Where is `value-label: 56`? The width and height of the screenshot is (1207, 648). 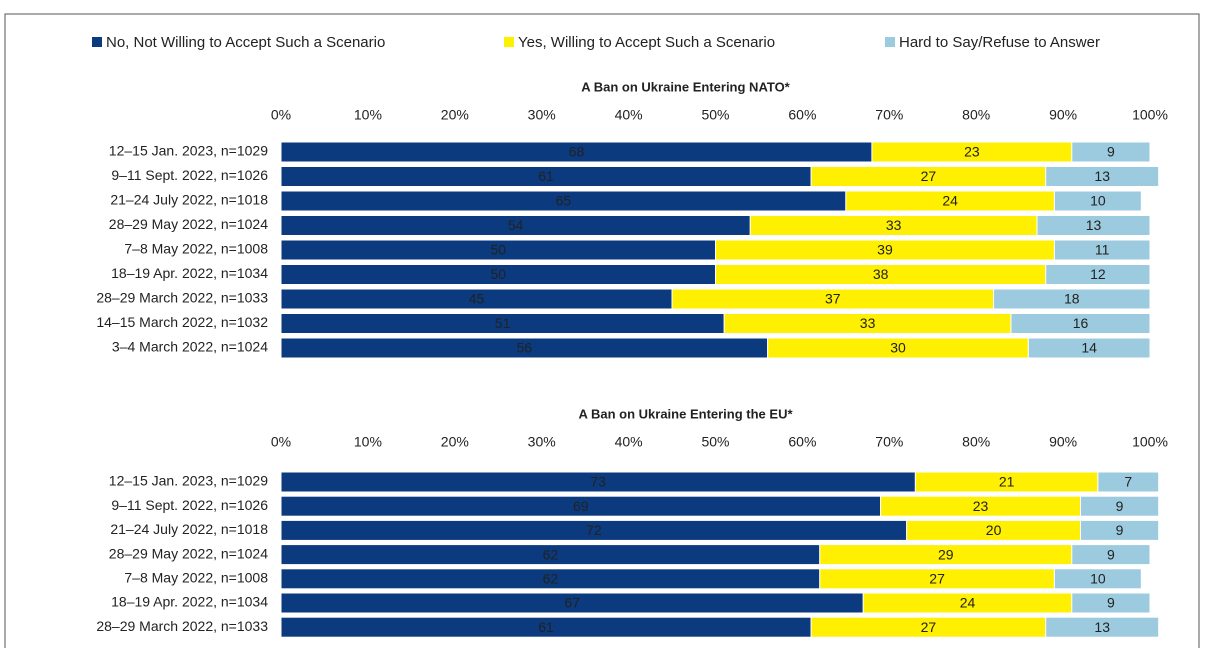
value-label: 56 is located at coordinates (525, 348).